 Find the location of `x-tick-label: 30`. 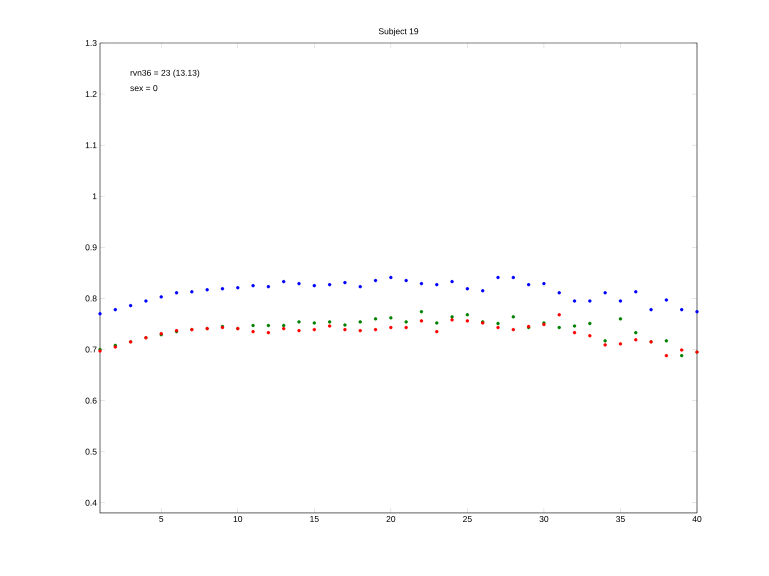

x-tick-label: 30 is located at coordinates (544, 519).